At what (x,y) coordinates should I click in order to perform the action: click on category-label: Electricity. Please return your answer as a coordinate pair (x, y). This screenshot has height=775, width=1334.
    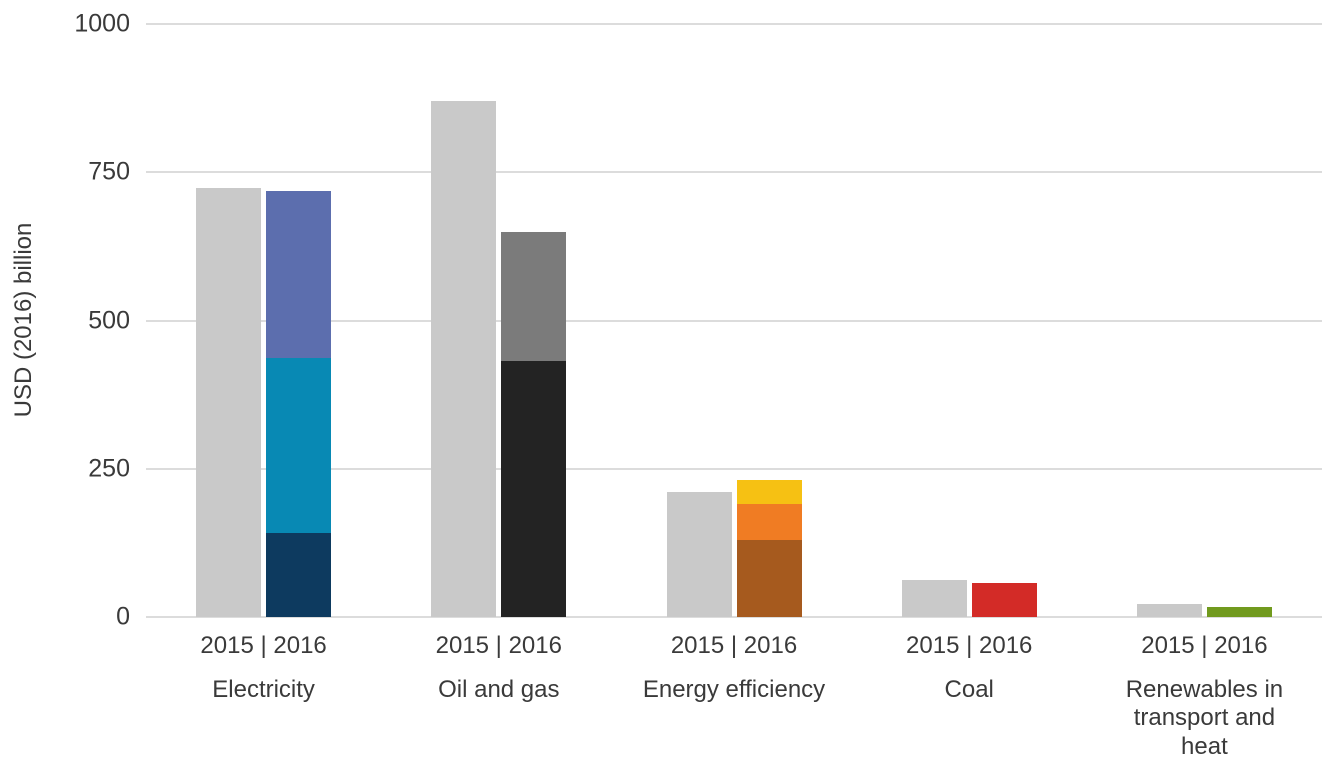
    Looking at the image, I should click on (263, 689).